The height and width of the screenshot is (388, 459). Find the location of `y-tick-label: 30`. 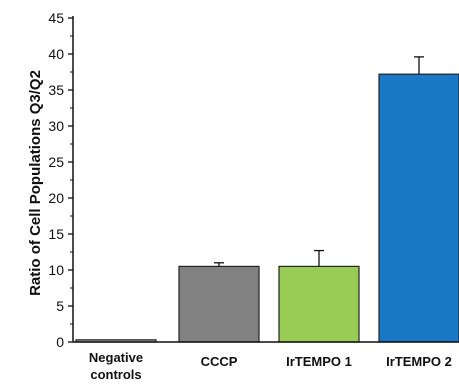

y-tick-label: 30 is located at coordinates (56, 126).